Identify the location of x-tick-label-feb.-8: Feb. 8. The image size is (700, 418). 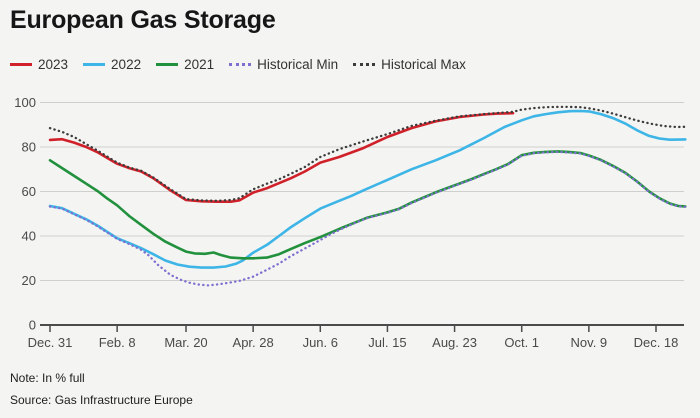
(117, 342).